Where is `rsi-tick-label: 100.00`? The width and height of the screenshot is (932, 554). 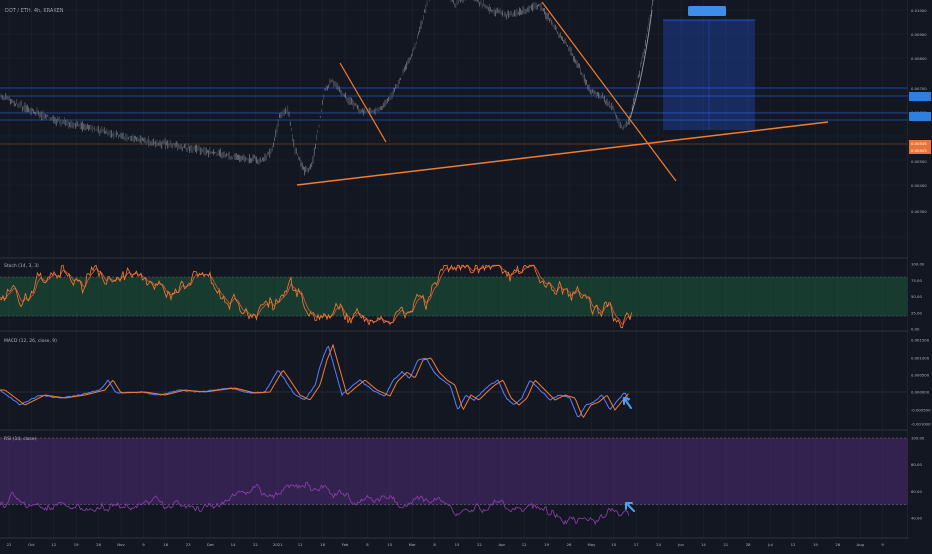
rsi-tick-label: 100.00 is located at coordinates (918, 438).